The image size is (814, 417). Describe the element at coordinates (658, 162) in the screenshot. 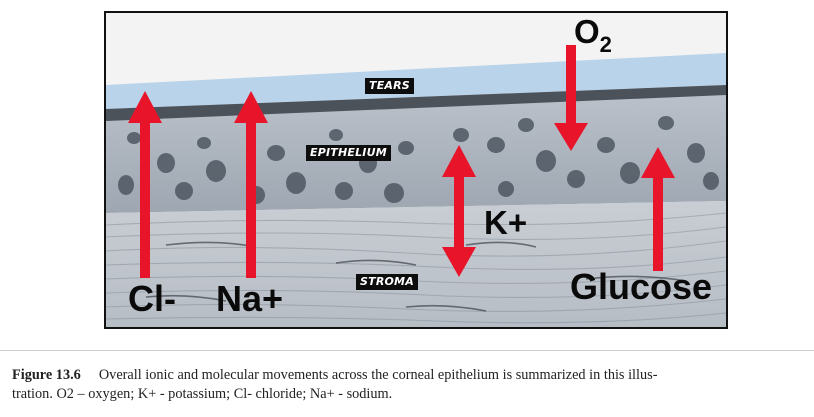

I see `glucose-arrow-head` at that location.